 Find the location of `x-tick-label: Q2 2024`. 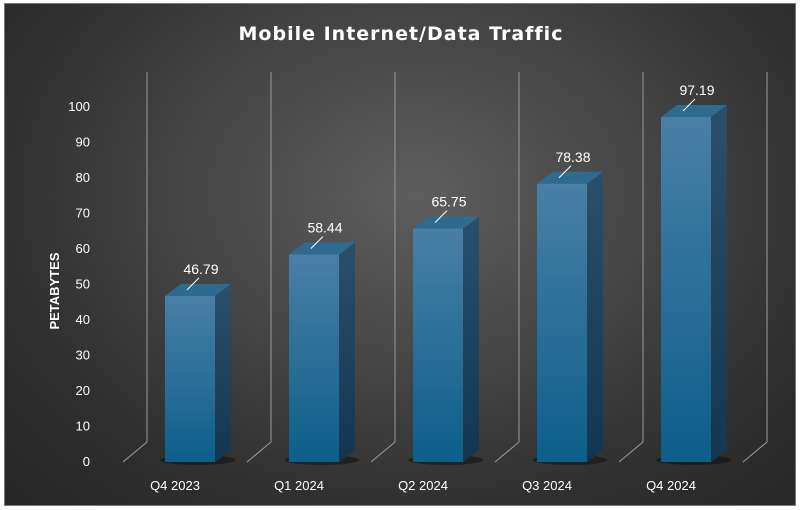

x-tick-label: Q2 2024 is located at coordinates (423, 485).